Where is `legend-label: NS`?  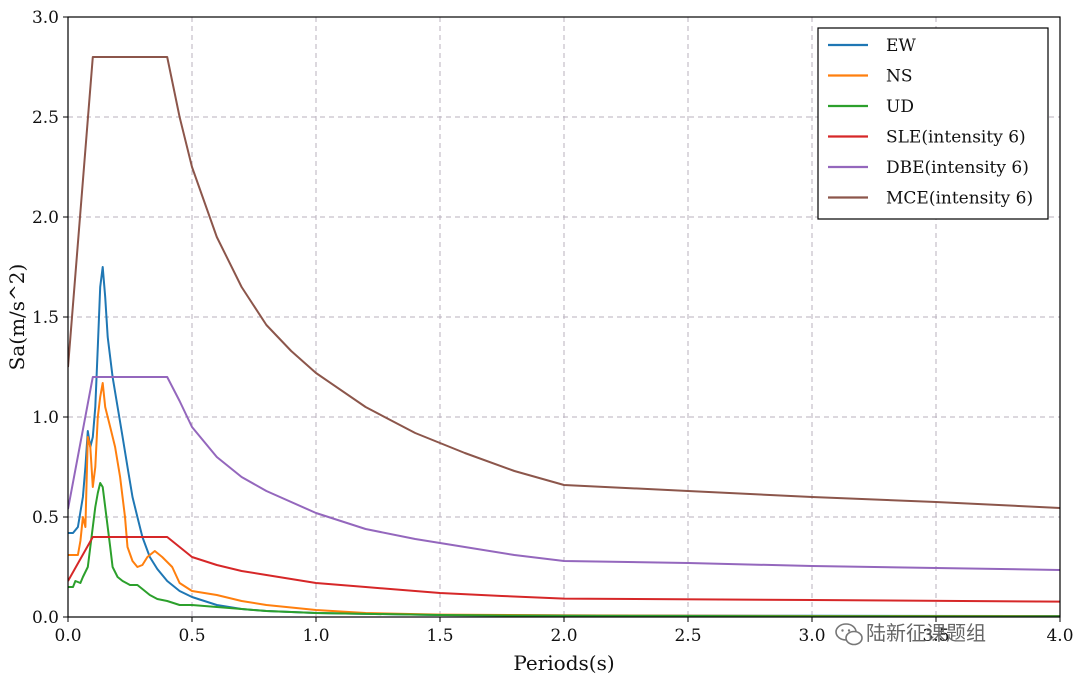 legend-label: NS is located at coordinates (899, 77).